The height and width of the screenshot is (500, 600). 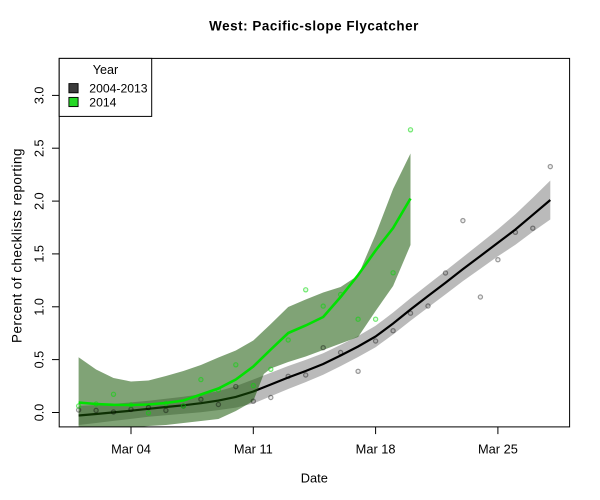 I want to click on svg-text: Mar 04, so click(x=131, y=448).